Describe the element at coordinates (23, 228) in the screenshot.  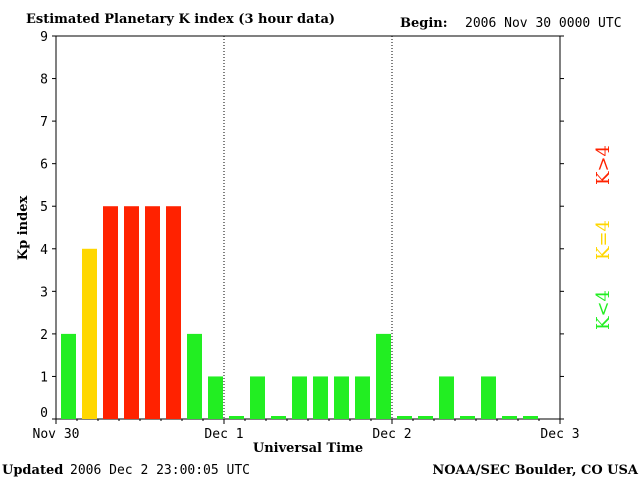
I see `y-axis-label: Kp index` at that location.